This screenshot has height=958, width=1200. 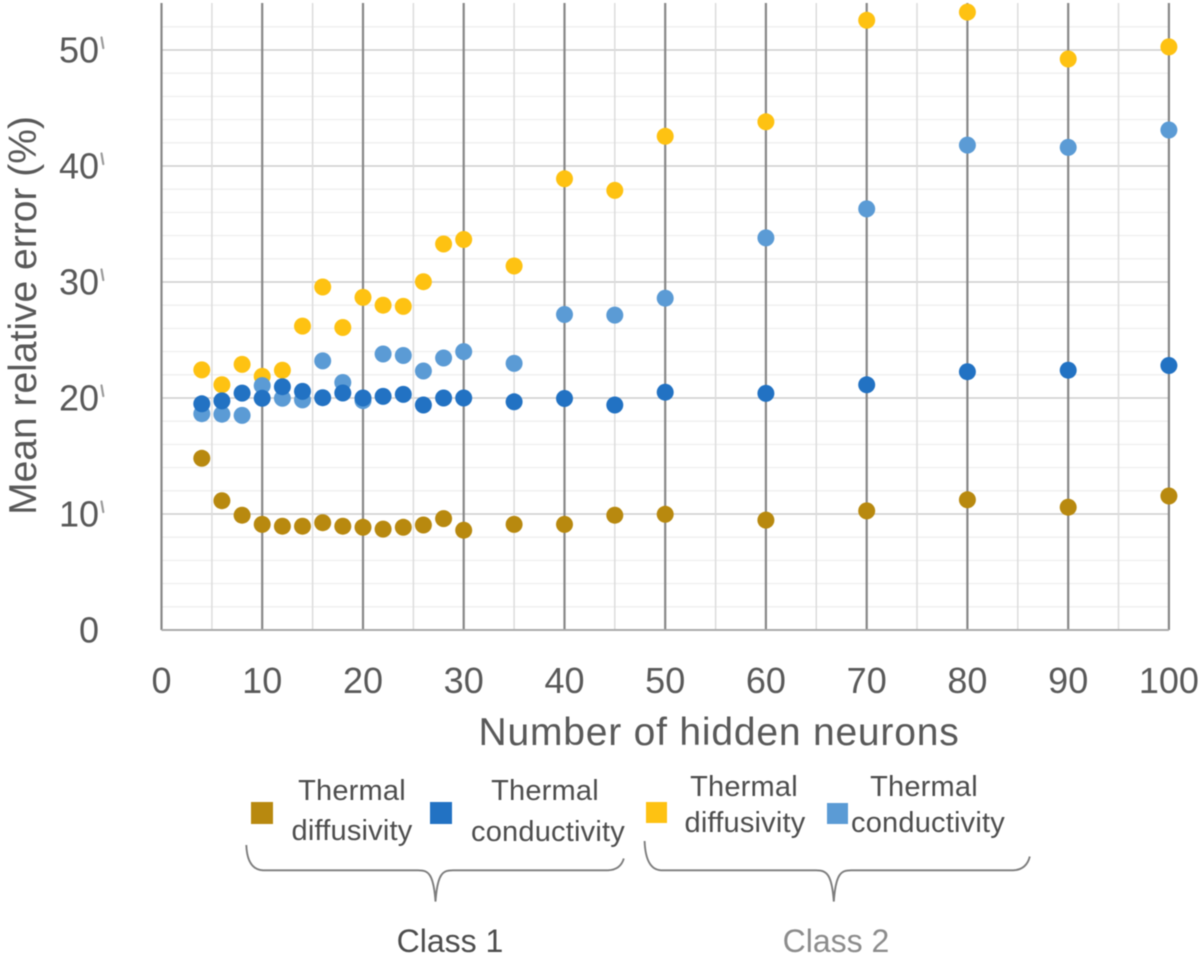 I want to click on svg-text: Class 2, so click(x=836, y=940).